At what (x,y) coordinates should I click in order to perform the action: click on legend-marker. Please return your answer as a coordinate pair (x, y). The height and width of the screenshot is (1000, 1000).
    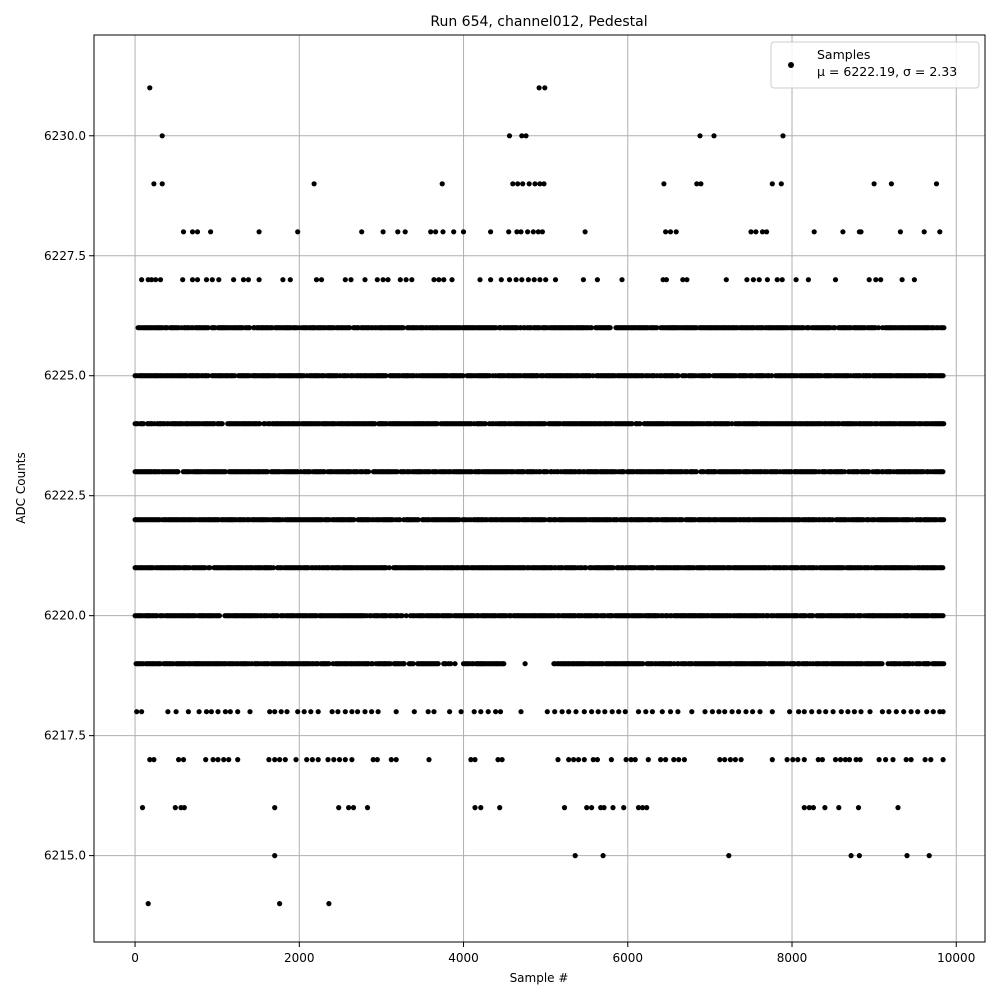
    Looking at the image, I should click on (791, 65).